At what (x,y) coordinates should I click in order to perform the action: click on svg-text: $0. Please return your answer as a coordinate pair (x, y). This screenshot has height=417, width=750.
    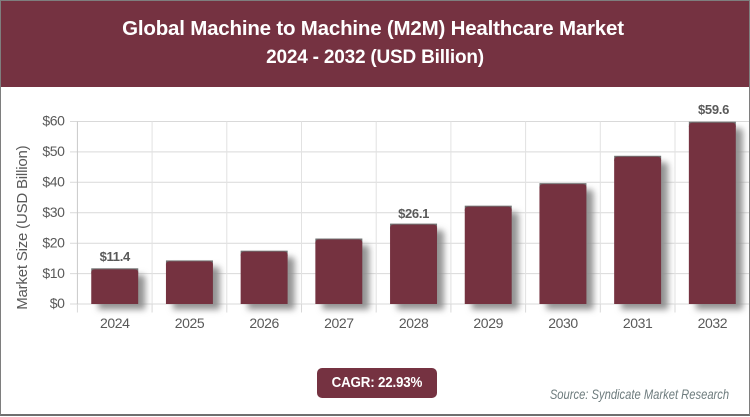
    Looking at the image, I should click on (57, 303).